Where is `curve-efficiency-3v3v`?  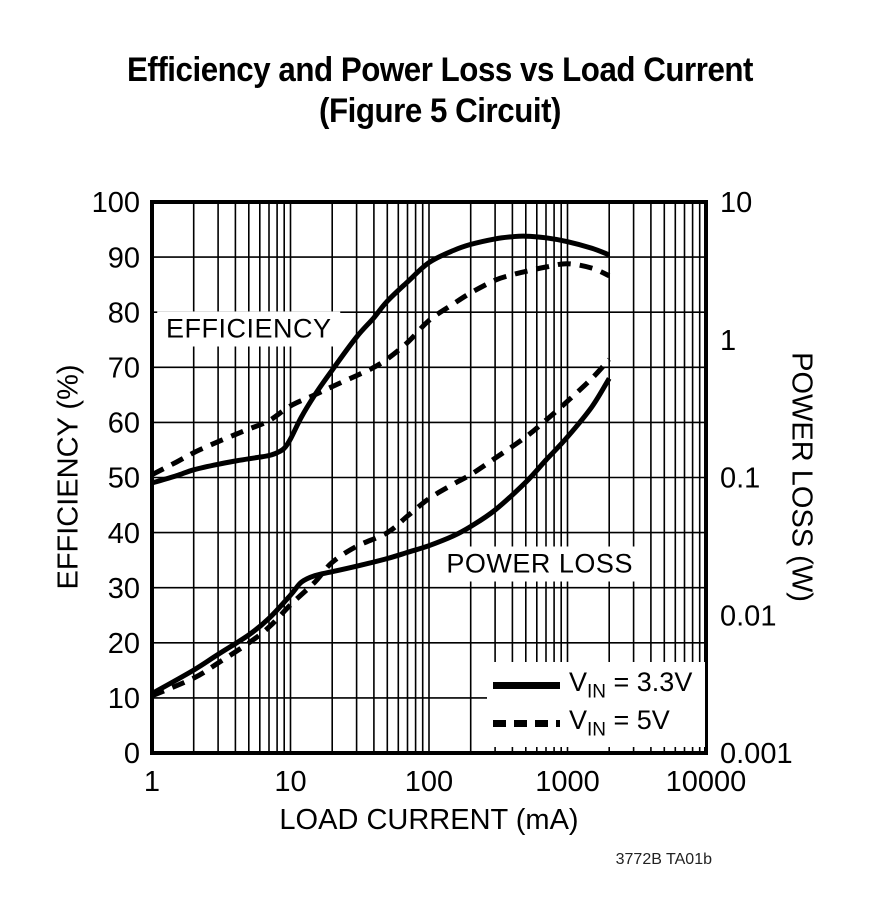
curve-efficiency-3v3v is located at coordinates (381, 359).